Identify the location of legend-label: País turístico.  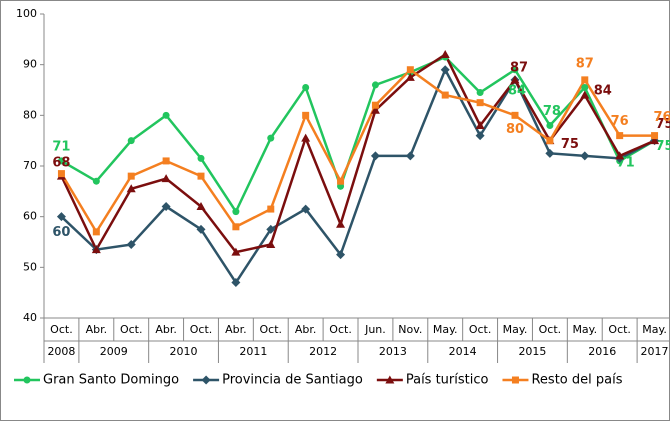
(447, 380).